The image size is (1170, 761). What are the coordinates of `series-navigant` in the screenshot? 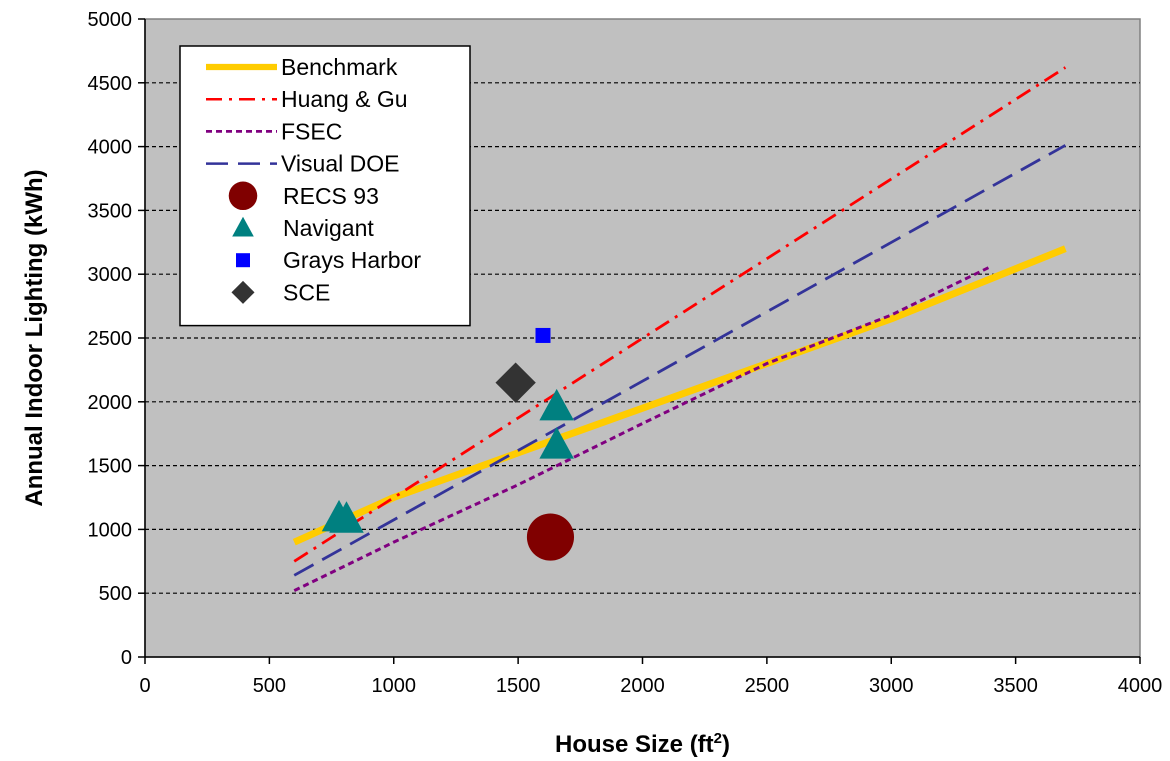 It's located at (447, 460).